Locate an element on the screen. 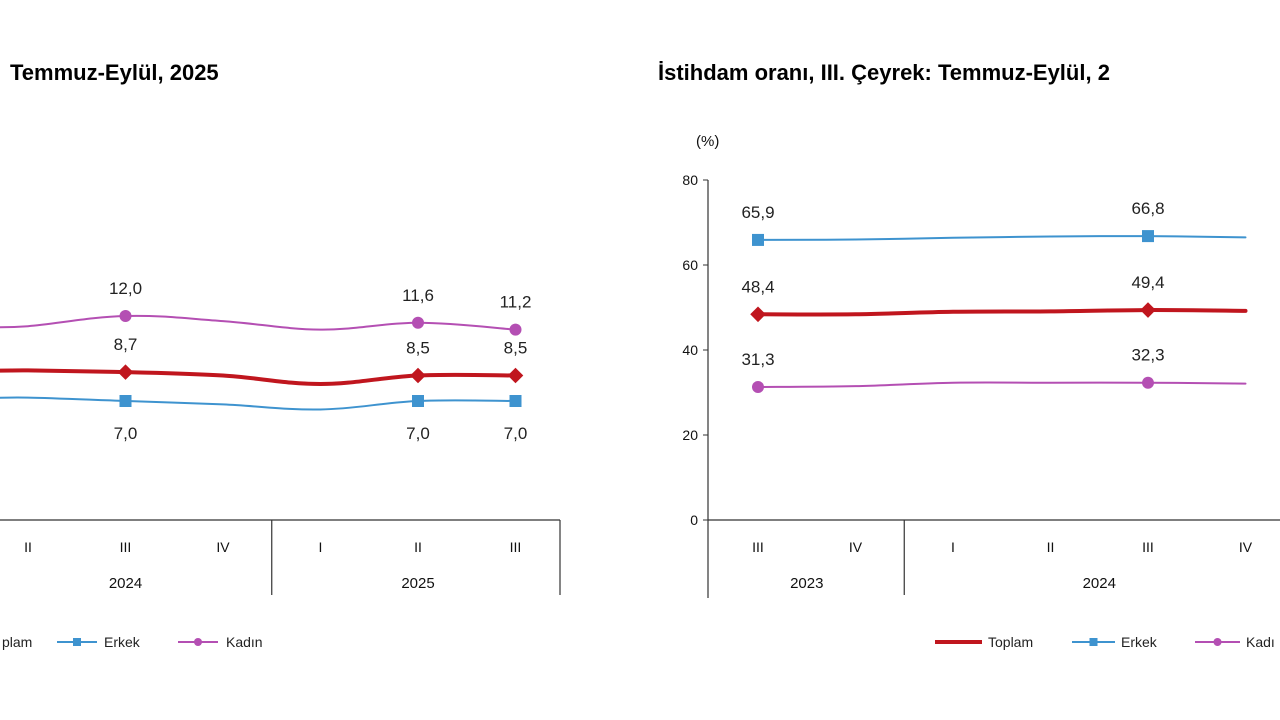 This screenshot has height=720, width=1280. data-label: 32,3 is located at coordinates (1147, 355).